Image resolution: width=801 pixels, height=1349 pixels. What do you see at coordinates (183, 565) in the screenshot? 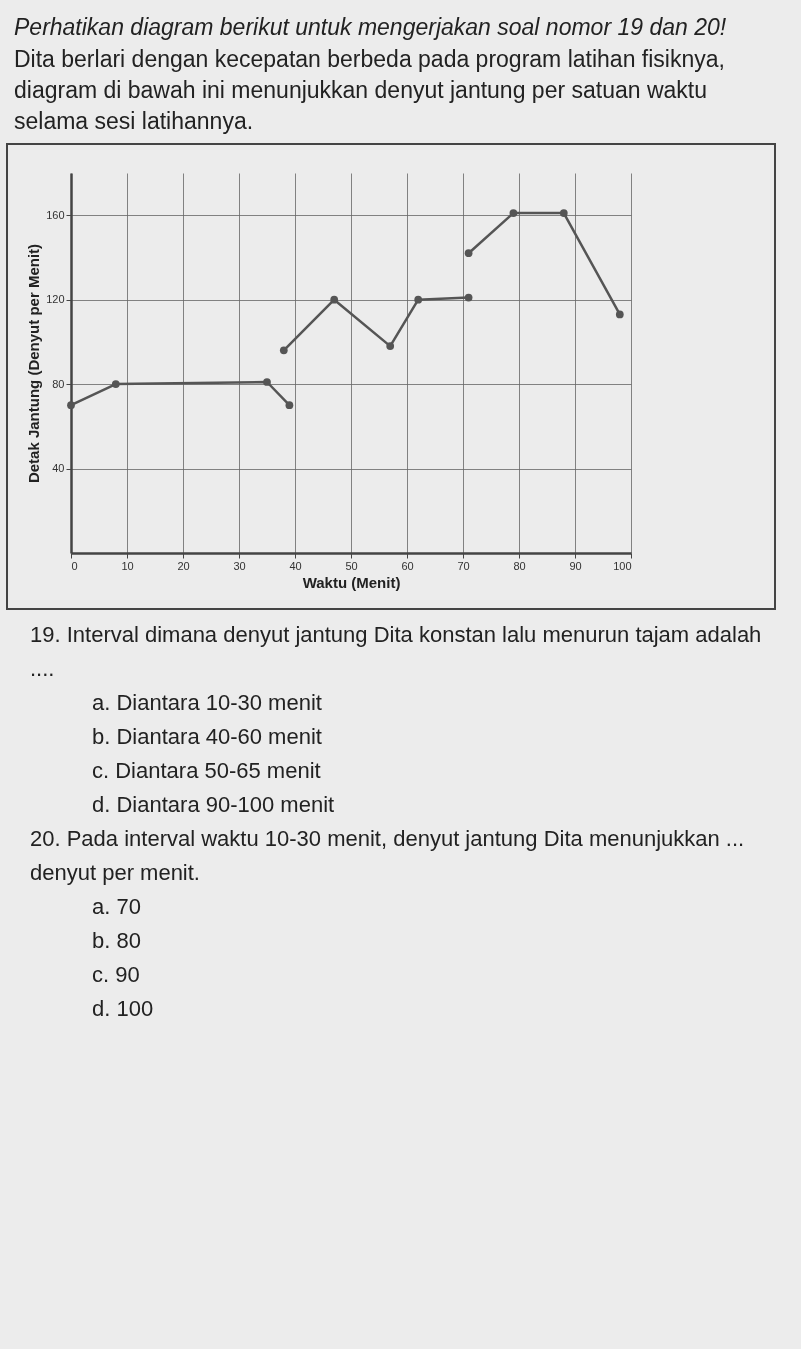
I see `x-tick-label: 20` at bounding box center [183, 565].